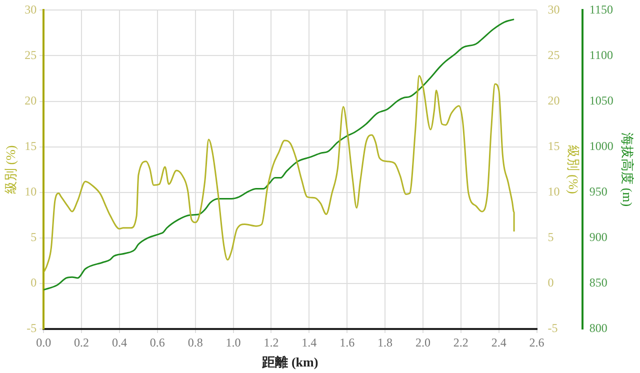 The height and width of the screenshot is (373, 640). I want to click on x-tick-label: 2.6, so click(536, 342).